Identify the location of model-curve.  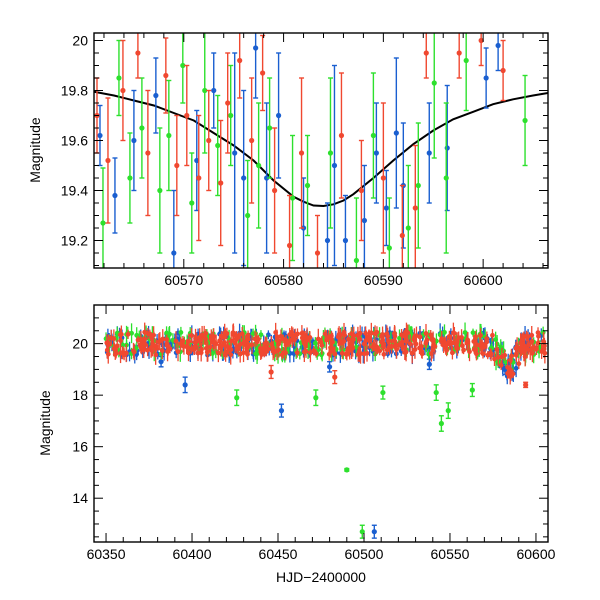
(321, 149).